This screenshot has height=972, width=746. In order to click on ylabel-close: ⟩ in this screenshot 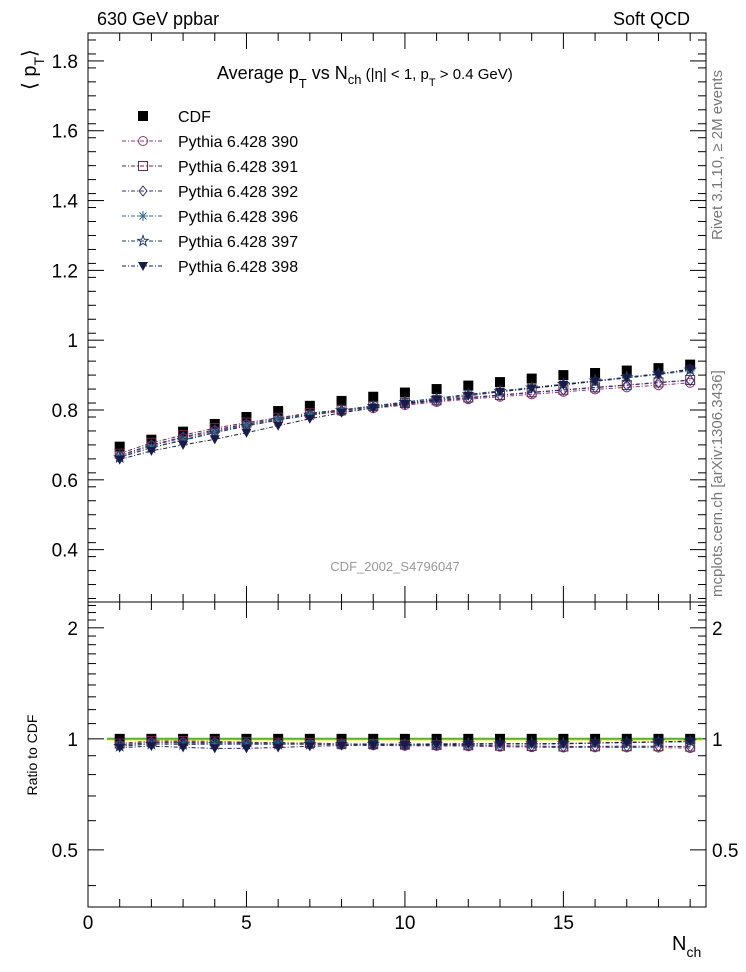, I will do `click(30, 53)`.